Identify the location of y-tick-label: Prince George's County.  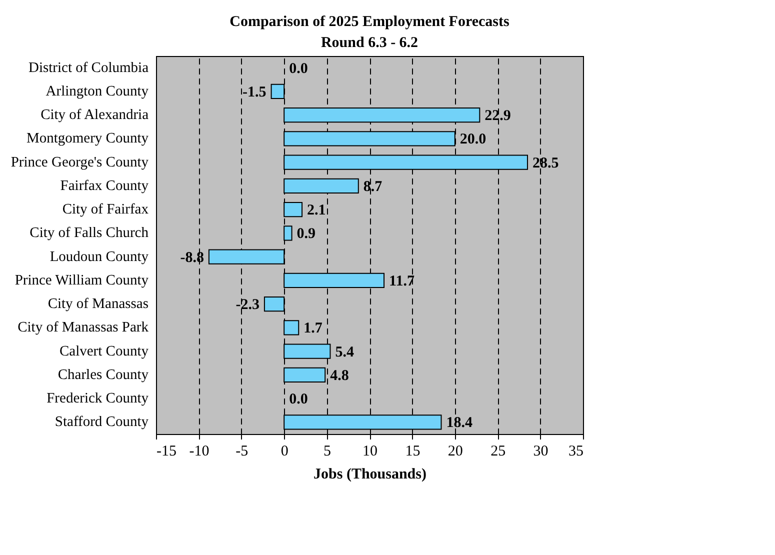
(80, 162).